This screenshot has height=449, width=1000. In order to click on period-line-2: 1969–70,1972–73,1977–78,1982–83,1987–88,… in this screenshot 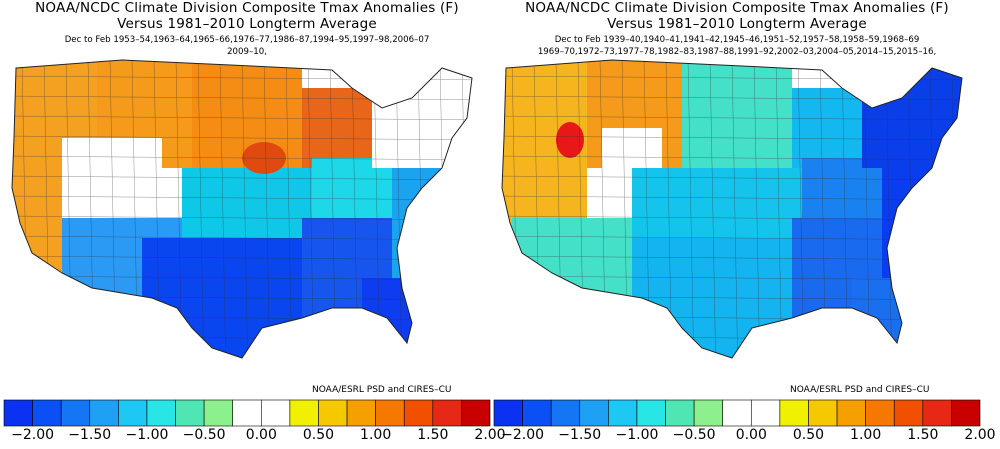, I will do `click(737, 52)`.